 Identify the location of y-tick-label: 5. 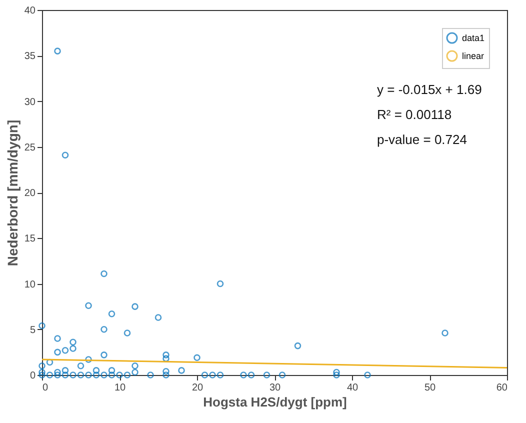
(33, 330).